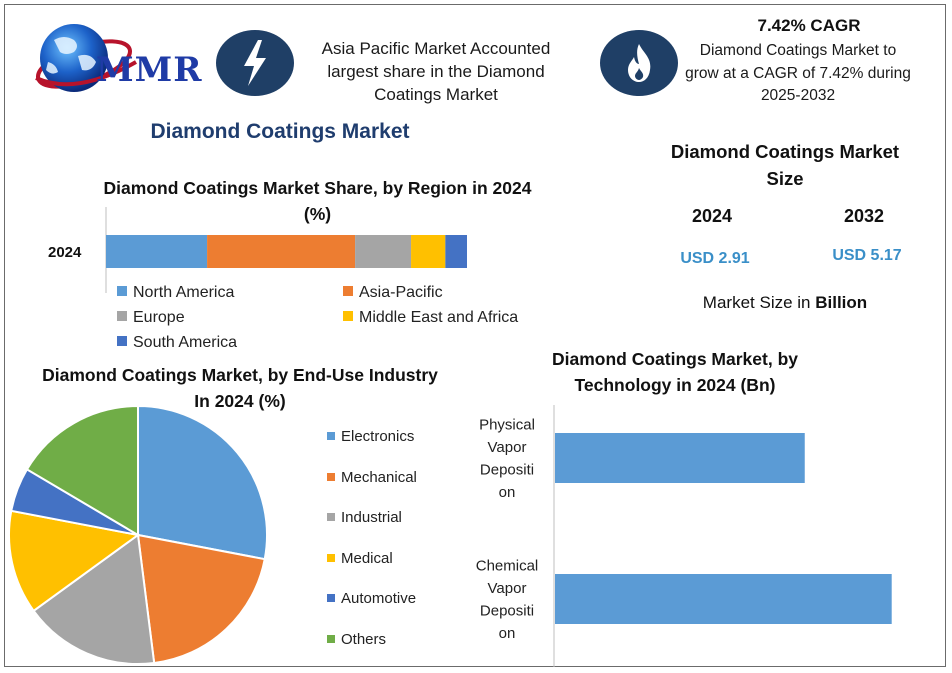 The image size is (952, 673). Describe the element at coordinates (159, 317) in the screenshot. I see `legend-label: Europe` at that location.